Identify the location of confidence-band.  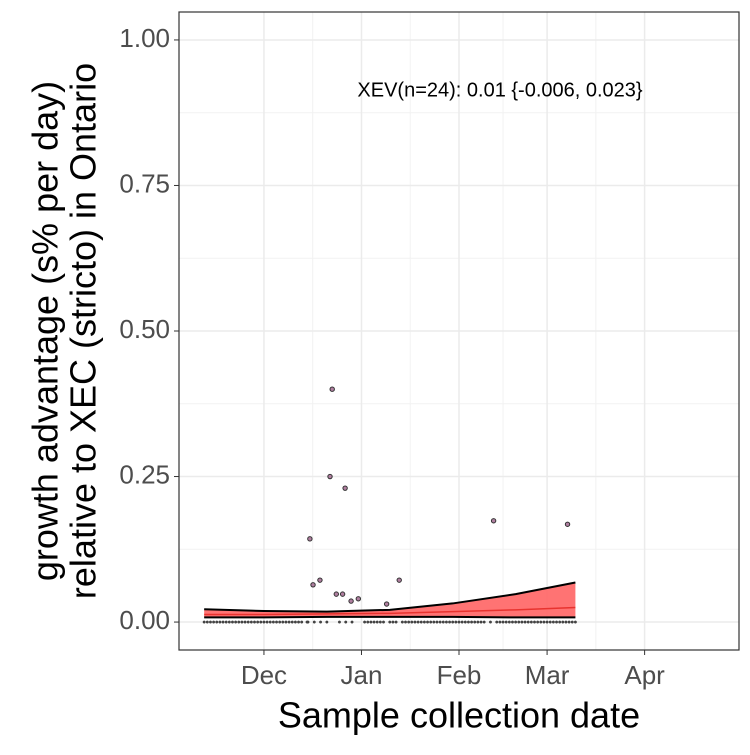
(390, 600).